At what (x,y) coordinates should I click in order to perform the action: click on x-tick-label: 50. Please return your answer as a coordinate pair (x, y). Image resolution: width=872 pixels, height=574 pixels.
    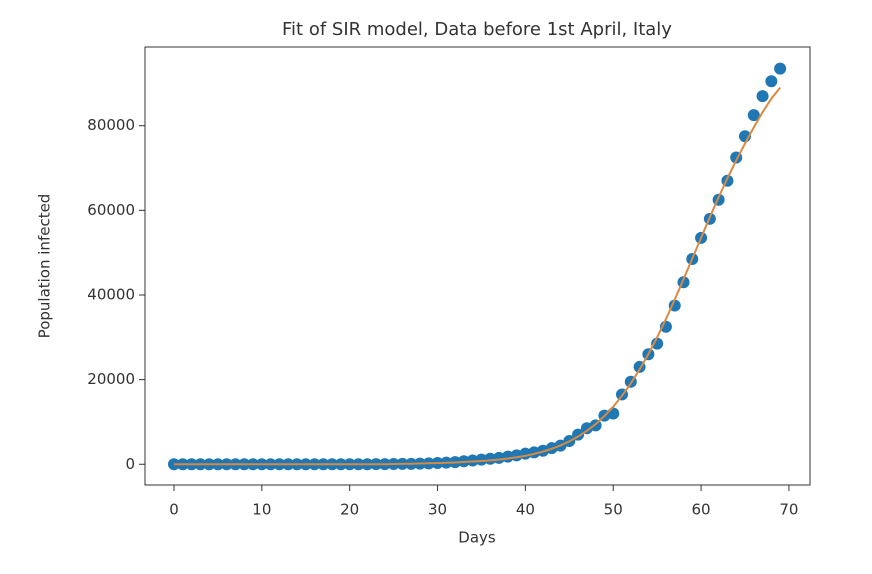
    Looking at the image, I should click on (613, 510).